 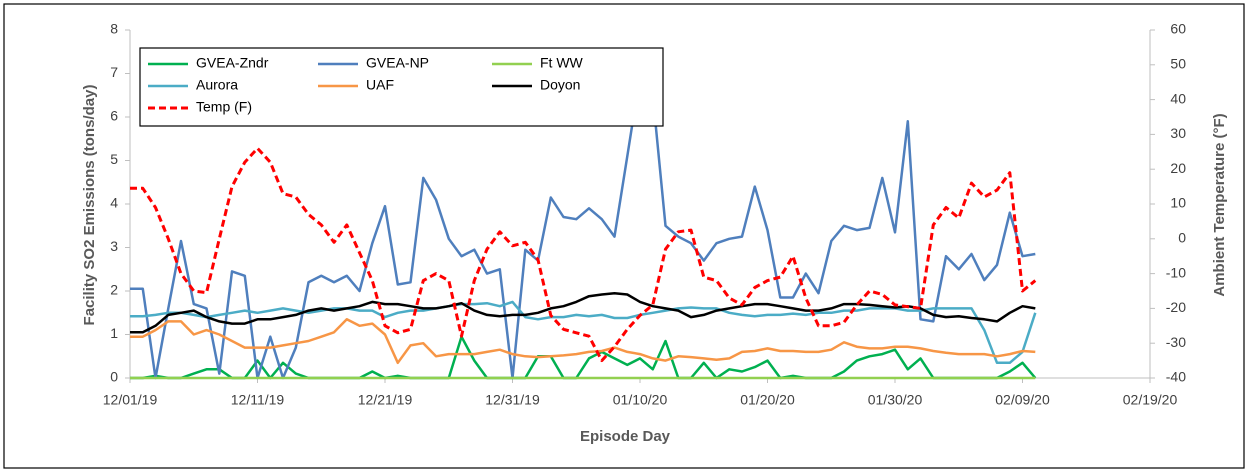 What do you see at coordinates (114, 29) in the screenshot?
I see `y-tick-label: 8` at bounding box center [114, 29].